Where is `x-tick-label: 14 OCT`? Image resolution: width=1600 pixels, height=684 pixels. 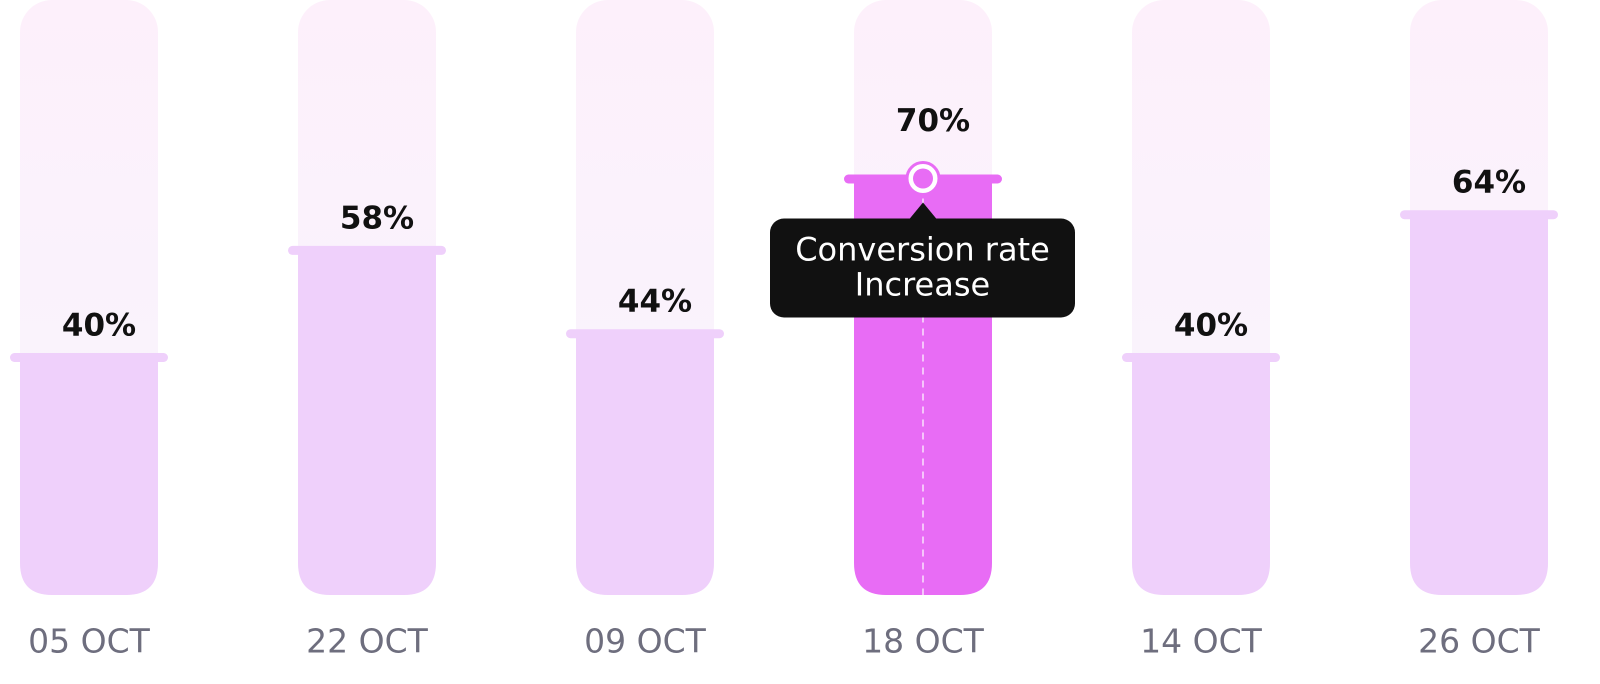
x-tick-label: 14 OCT is located at coordinates (1201, 641).